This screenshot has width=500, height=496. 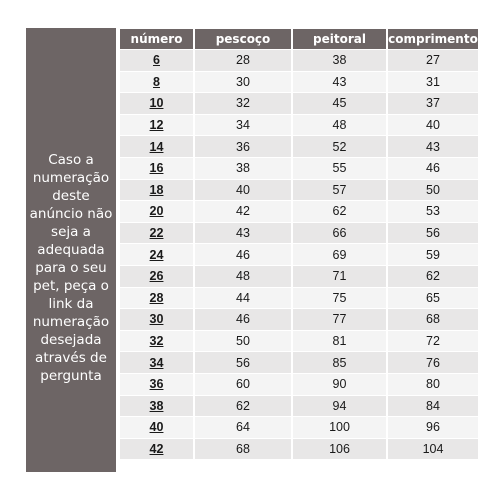 I want to click on table-row: 10 32 45 37, so click(x=299, y=103).